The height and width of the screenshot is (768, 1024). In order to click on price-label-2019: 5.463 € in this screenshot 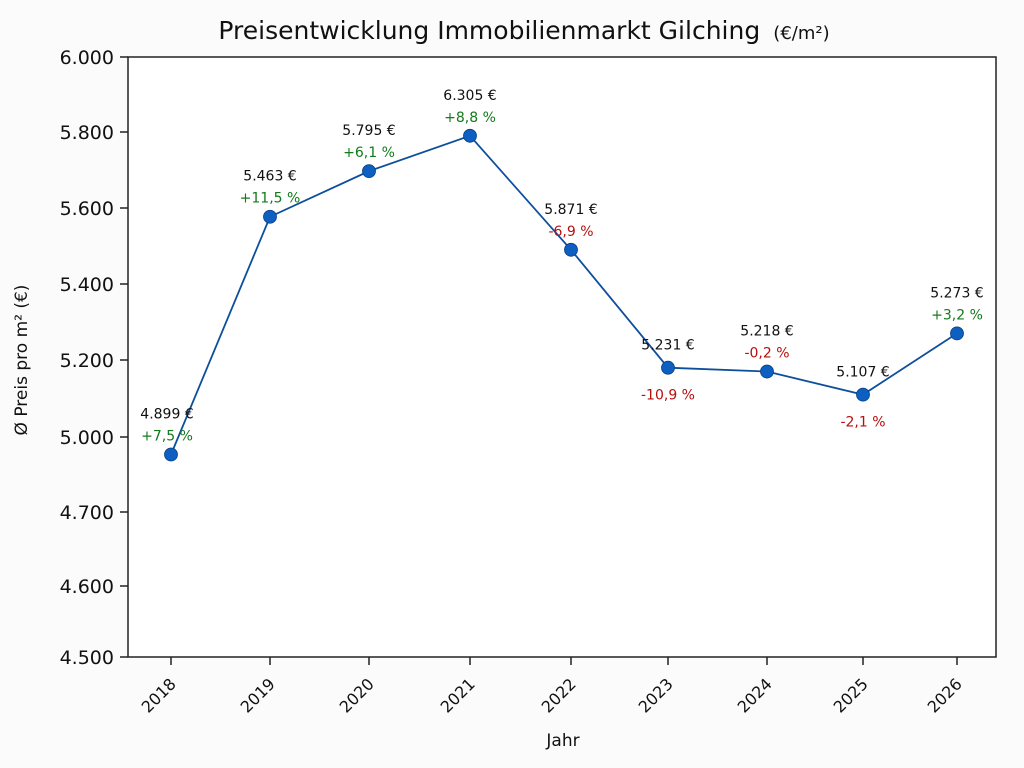, I will do `click(269, 177)`.